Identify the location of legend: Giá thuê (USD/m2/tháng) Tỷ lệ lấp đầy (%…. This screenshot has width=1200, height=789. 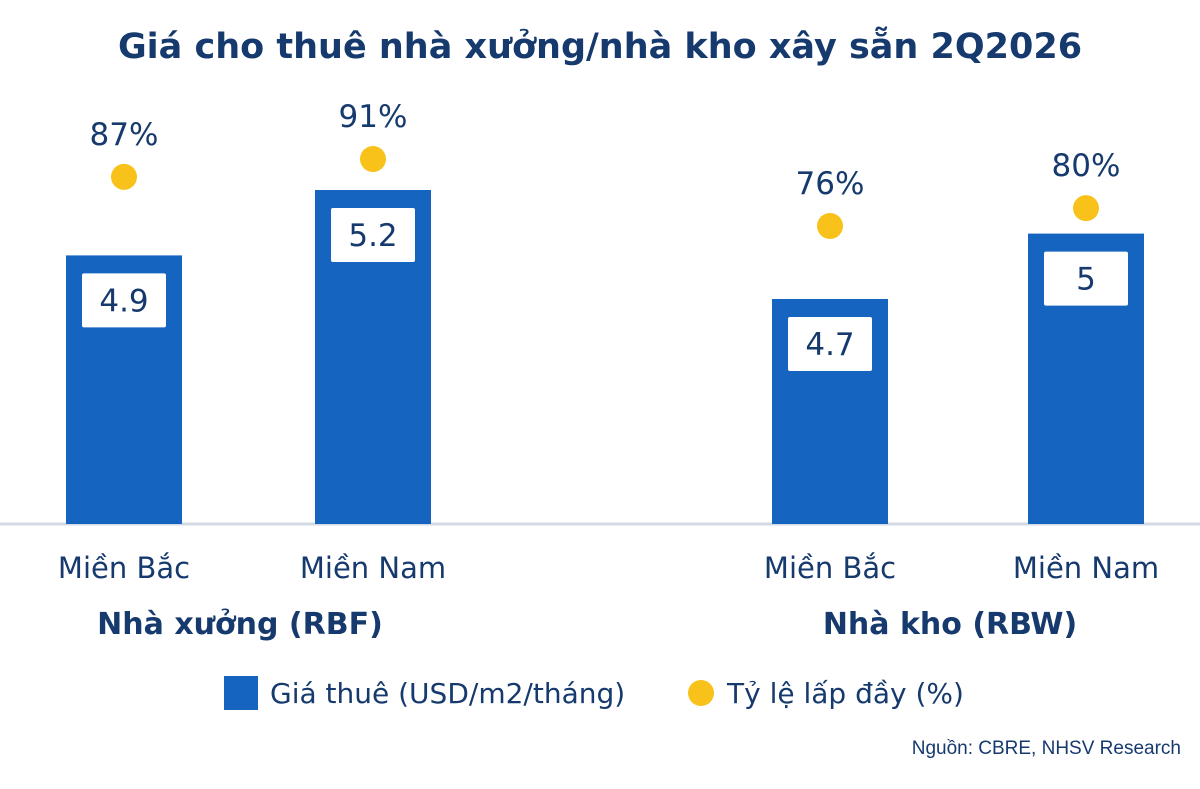
(594, 693).